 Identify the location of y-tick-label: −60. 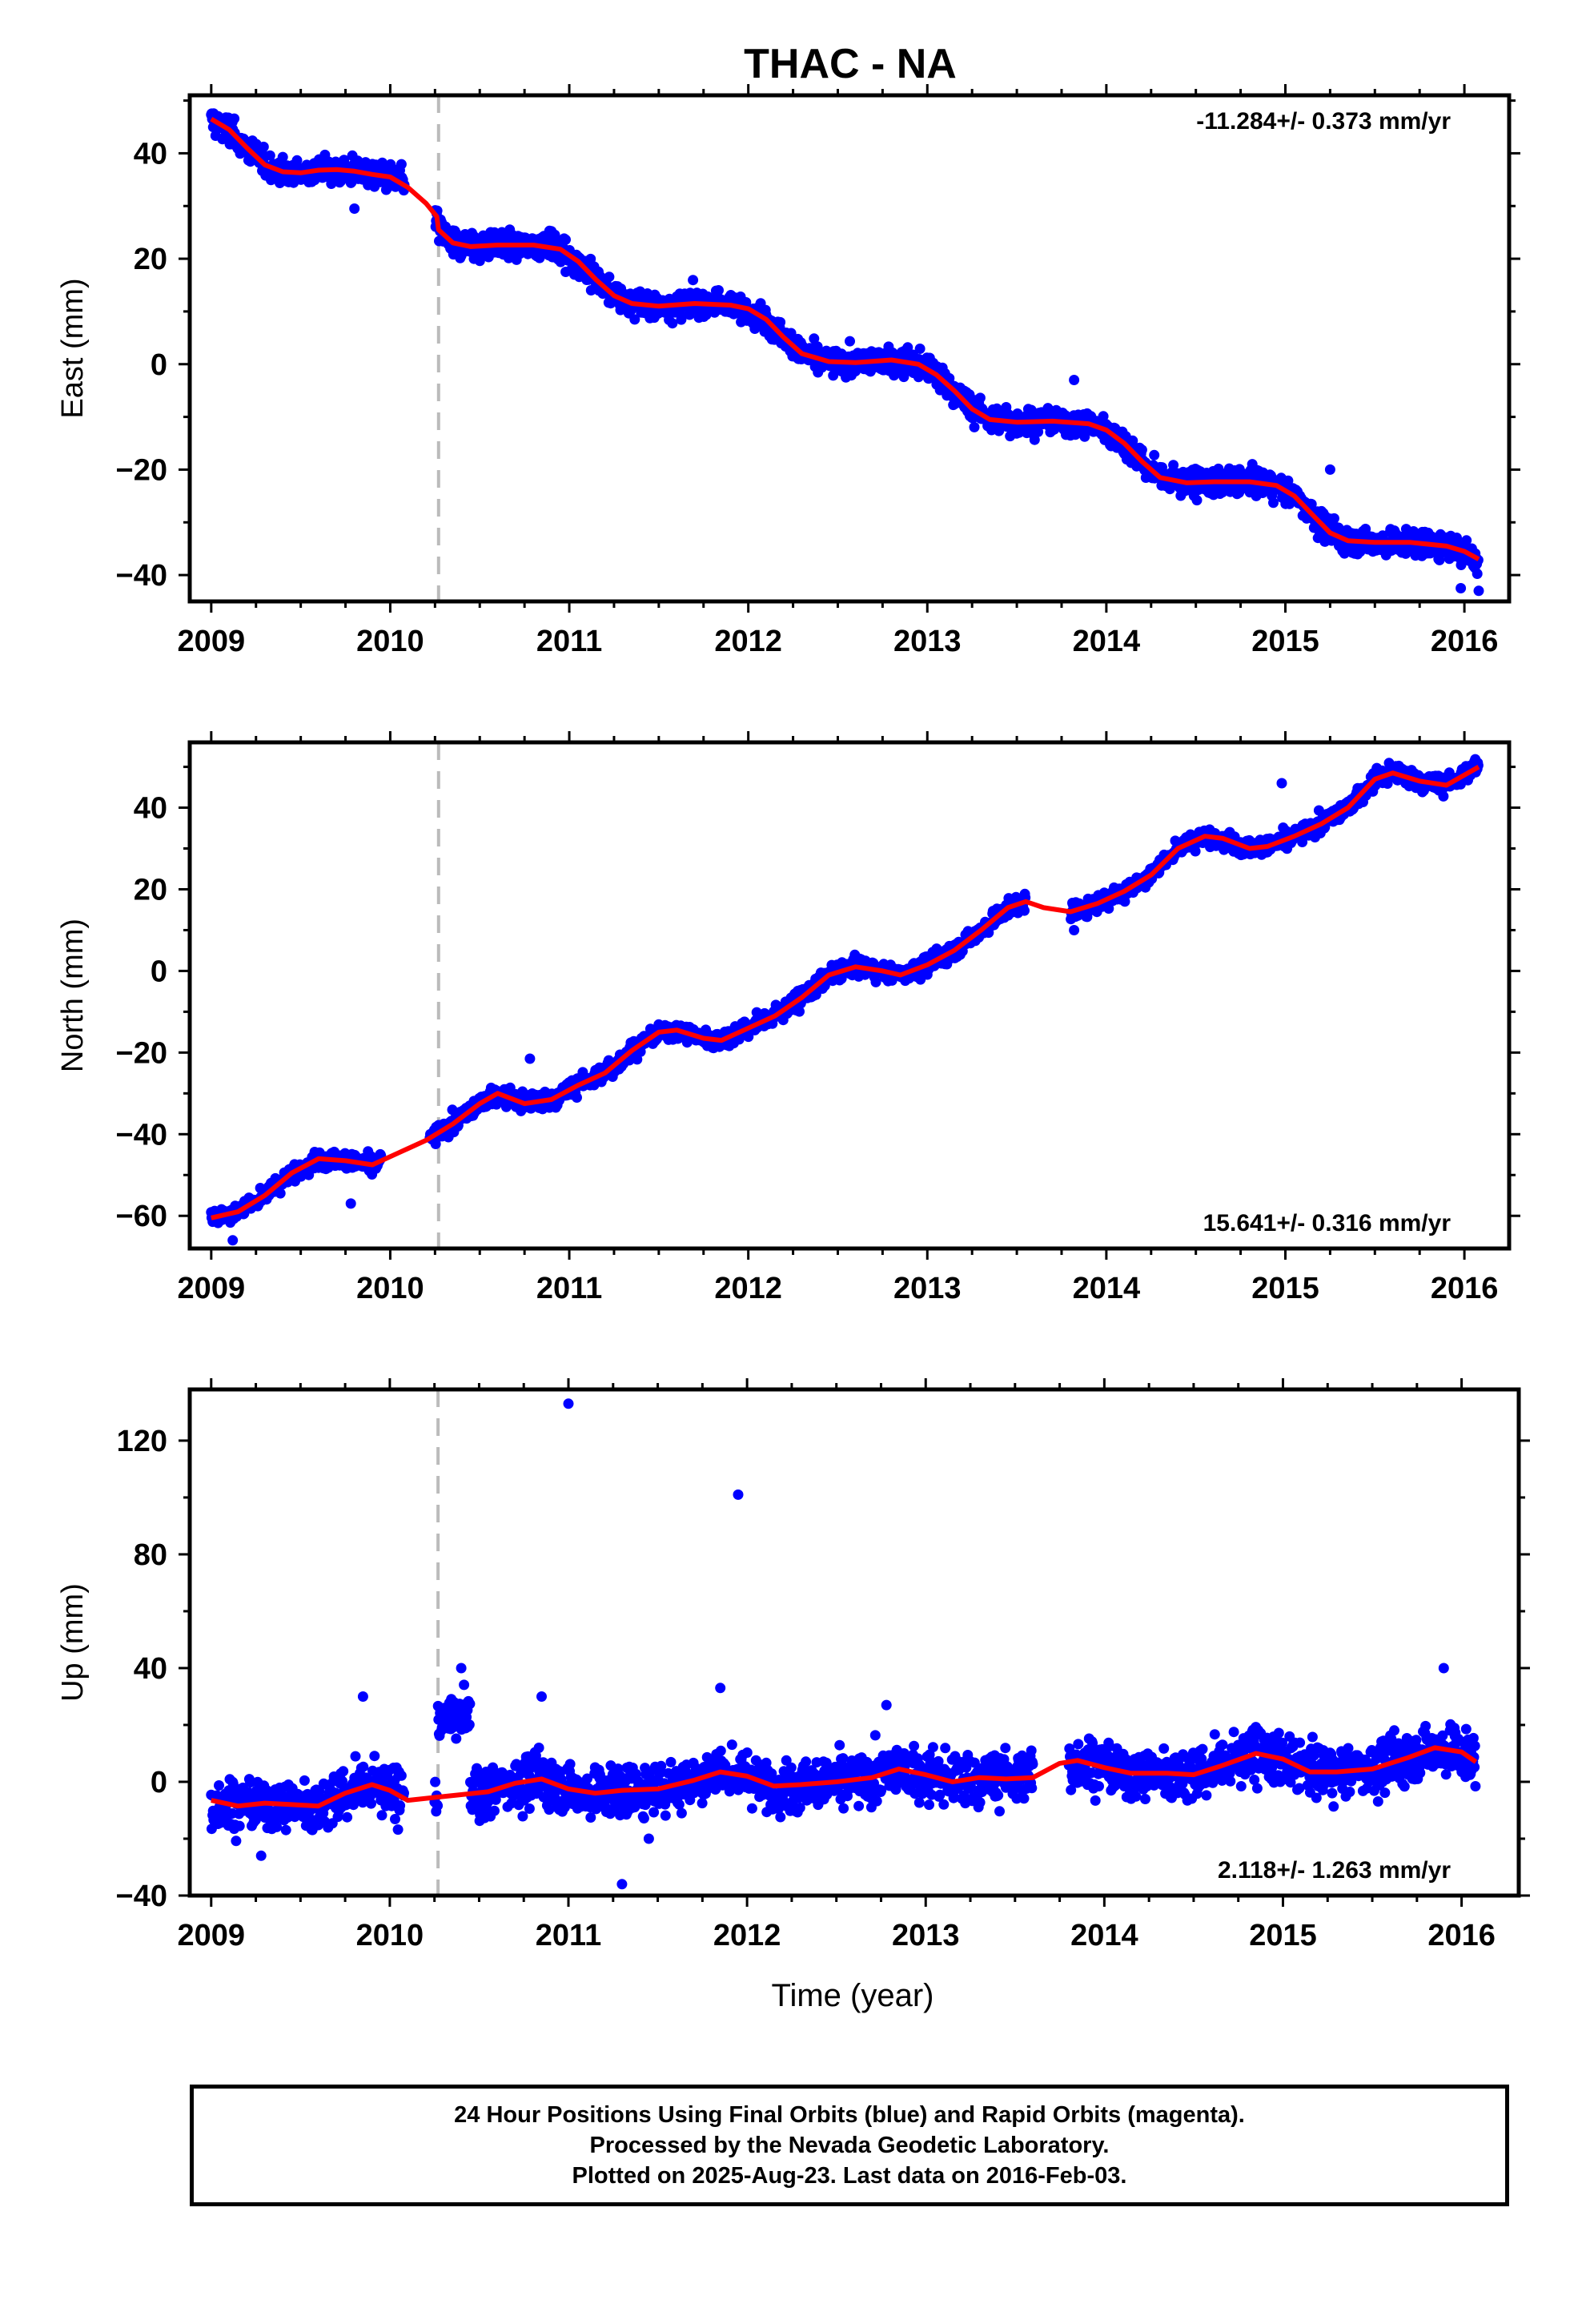
(141, 1216).